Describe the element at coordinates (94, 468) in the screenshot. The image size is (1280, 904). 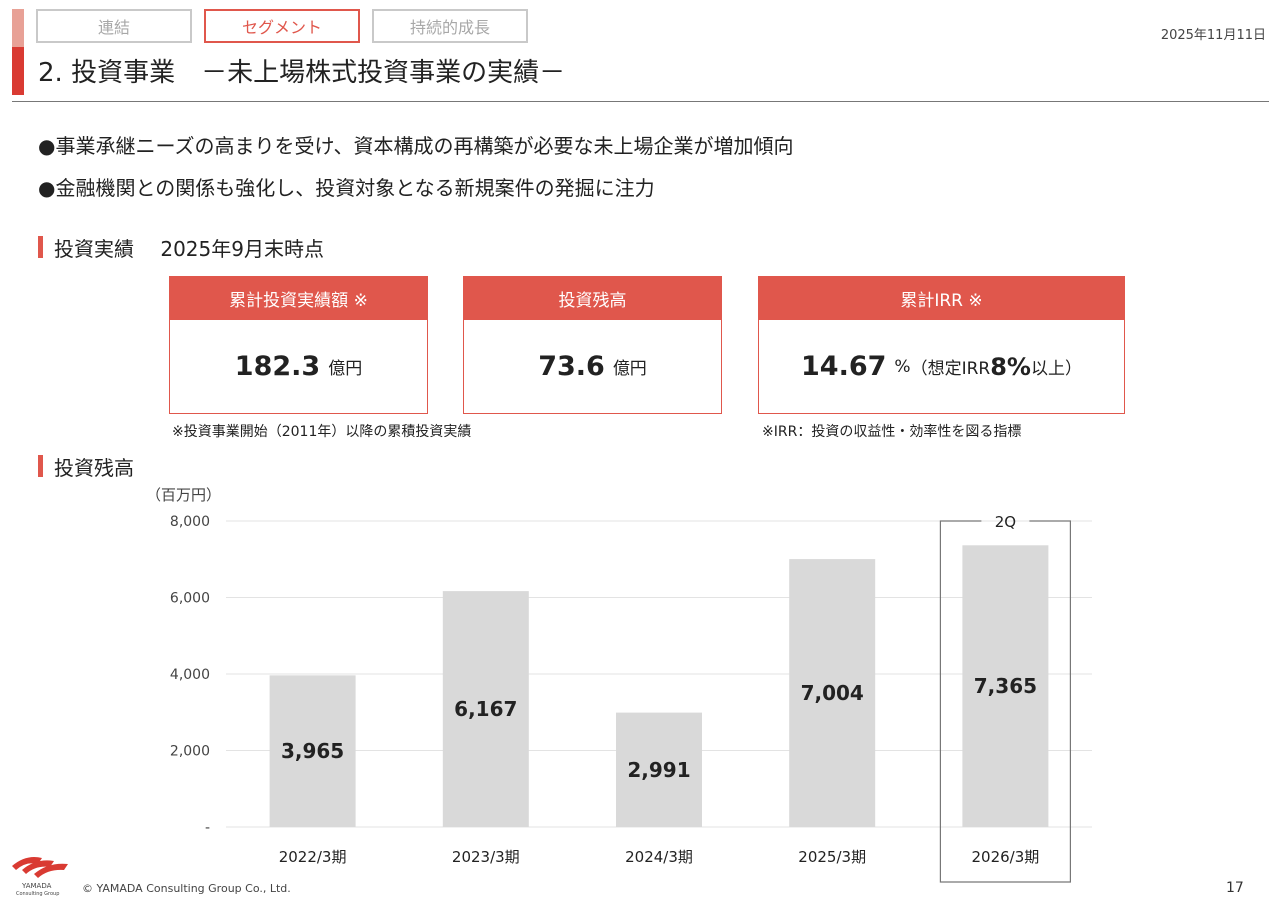
I see `chart-section-title: 投資残高` at that location.